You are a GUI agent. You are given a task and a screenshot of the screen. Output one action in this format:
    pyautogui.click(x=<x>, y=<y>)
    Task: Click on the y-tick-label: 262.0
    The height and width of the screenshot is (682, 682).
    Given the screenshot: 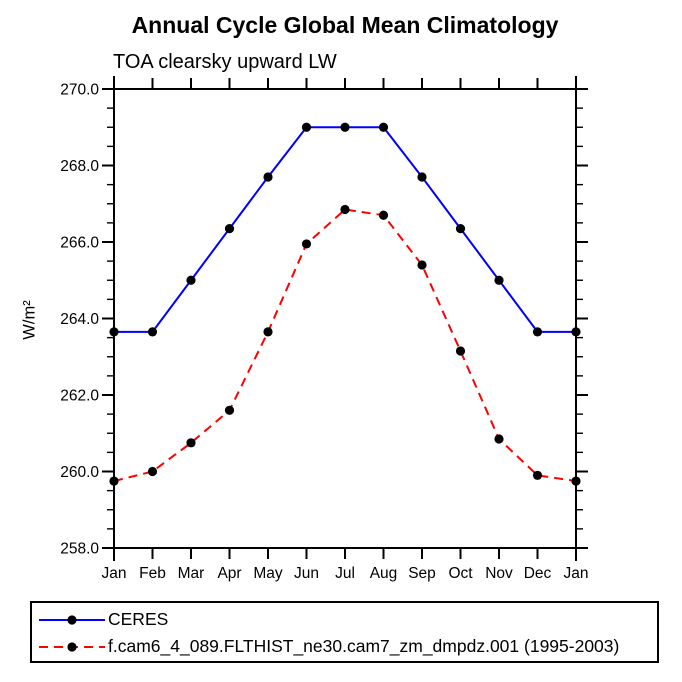 What is the action you would take?
    pyautogui.click(x=79, y=396)
    